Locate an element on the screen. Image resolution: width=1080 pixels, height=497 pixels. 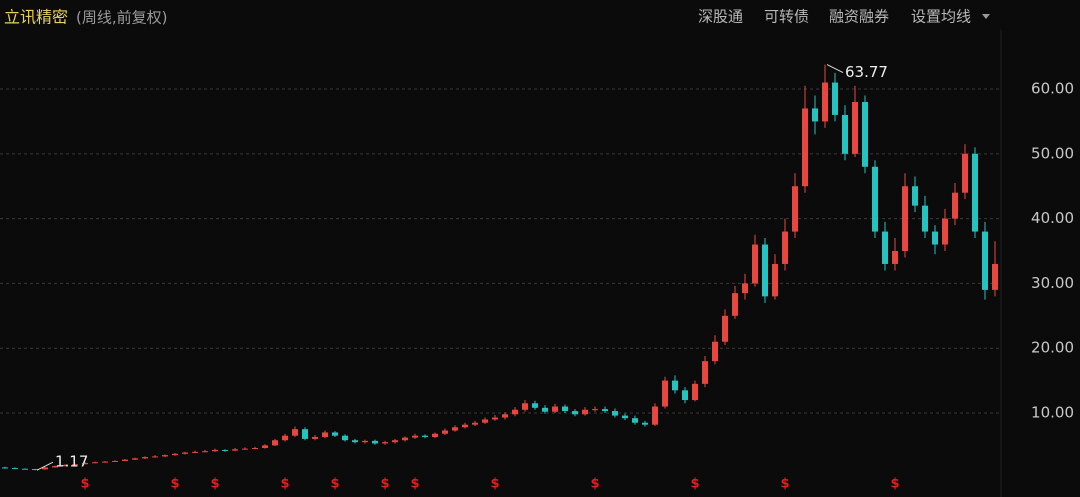
dropdown-arrow is located at coordinates (986, 16).